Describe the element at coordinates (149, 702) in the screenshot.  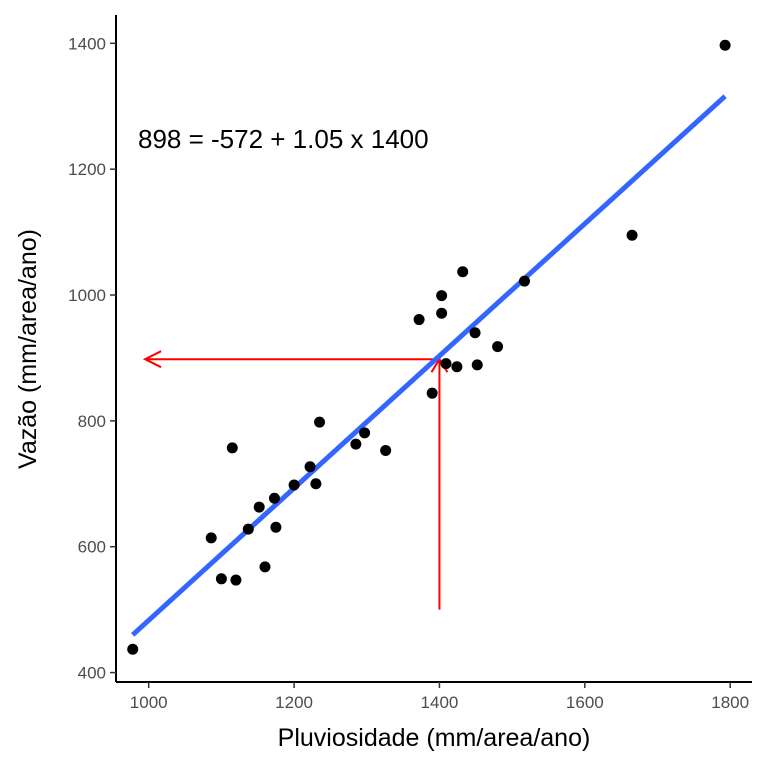
I see `x-tick-label: 1000` at that location.